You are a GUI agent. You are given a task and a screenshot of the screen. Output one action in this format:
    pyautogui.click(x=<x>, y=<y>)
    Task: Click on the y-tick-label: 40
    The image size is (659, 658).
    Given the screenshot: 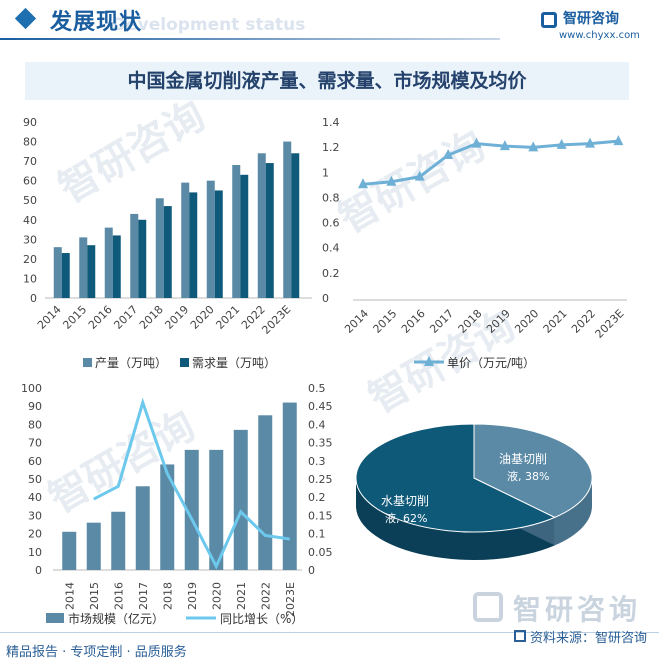 What is the action you would take?
    pyautogui.click(x=30, y=220)
    